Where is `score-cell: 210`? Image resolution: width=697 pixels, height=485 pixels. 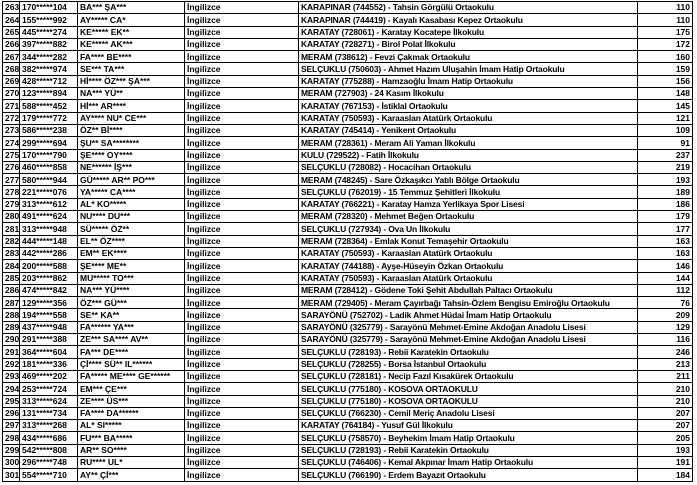
score-cell: 210 is located at coordinates (665, 389).